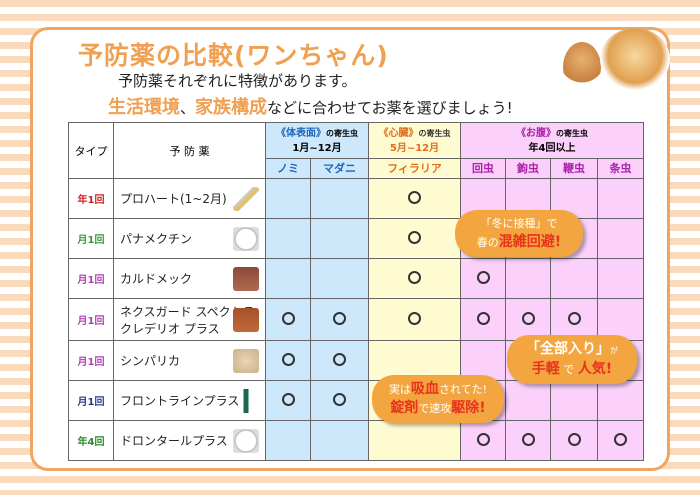 Image resolution: width=700 pixels, height=495 pixels. Describe the element at coordinates (424, 389) in the screenshot. I see `text: 吸血` at that location.